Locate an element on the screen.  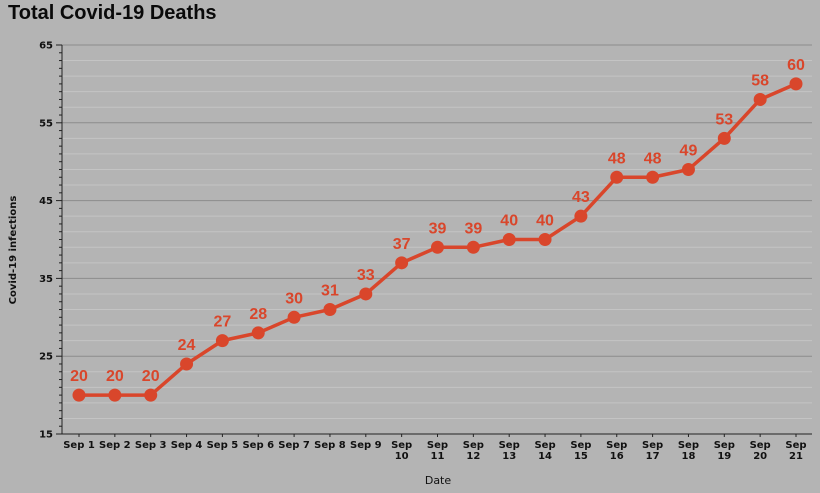
x-tick-label: Sep 18 is located at coordinates (688, 451).